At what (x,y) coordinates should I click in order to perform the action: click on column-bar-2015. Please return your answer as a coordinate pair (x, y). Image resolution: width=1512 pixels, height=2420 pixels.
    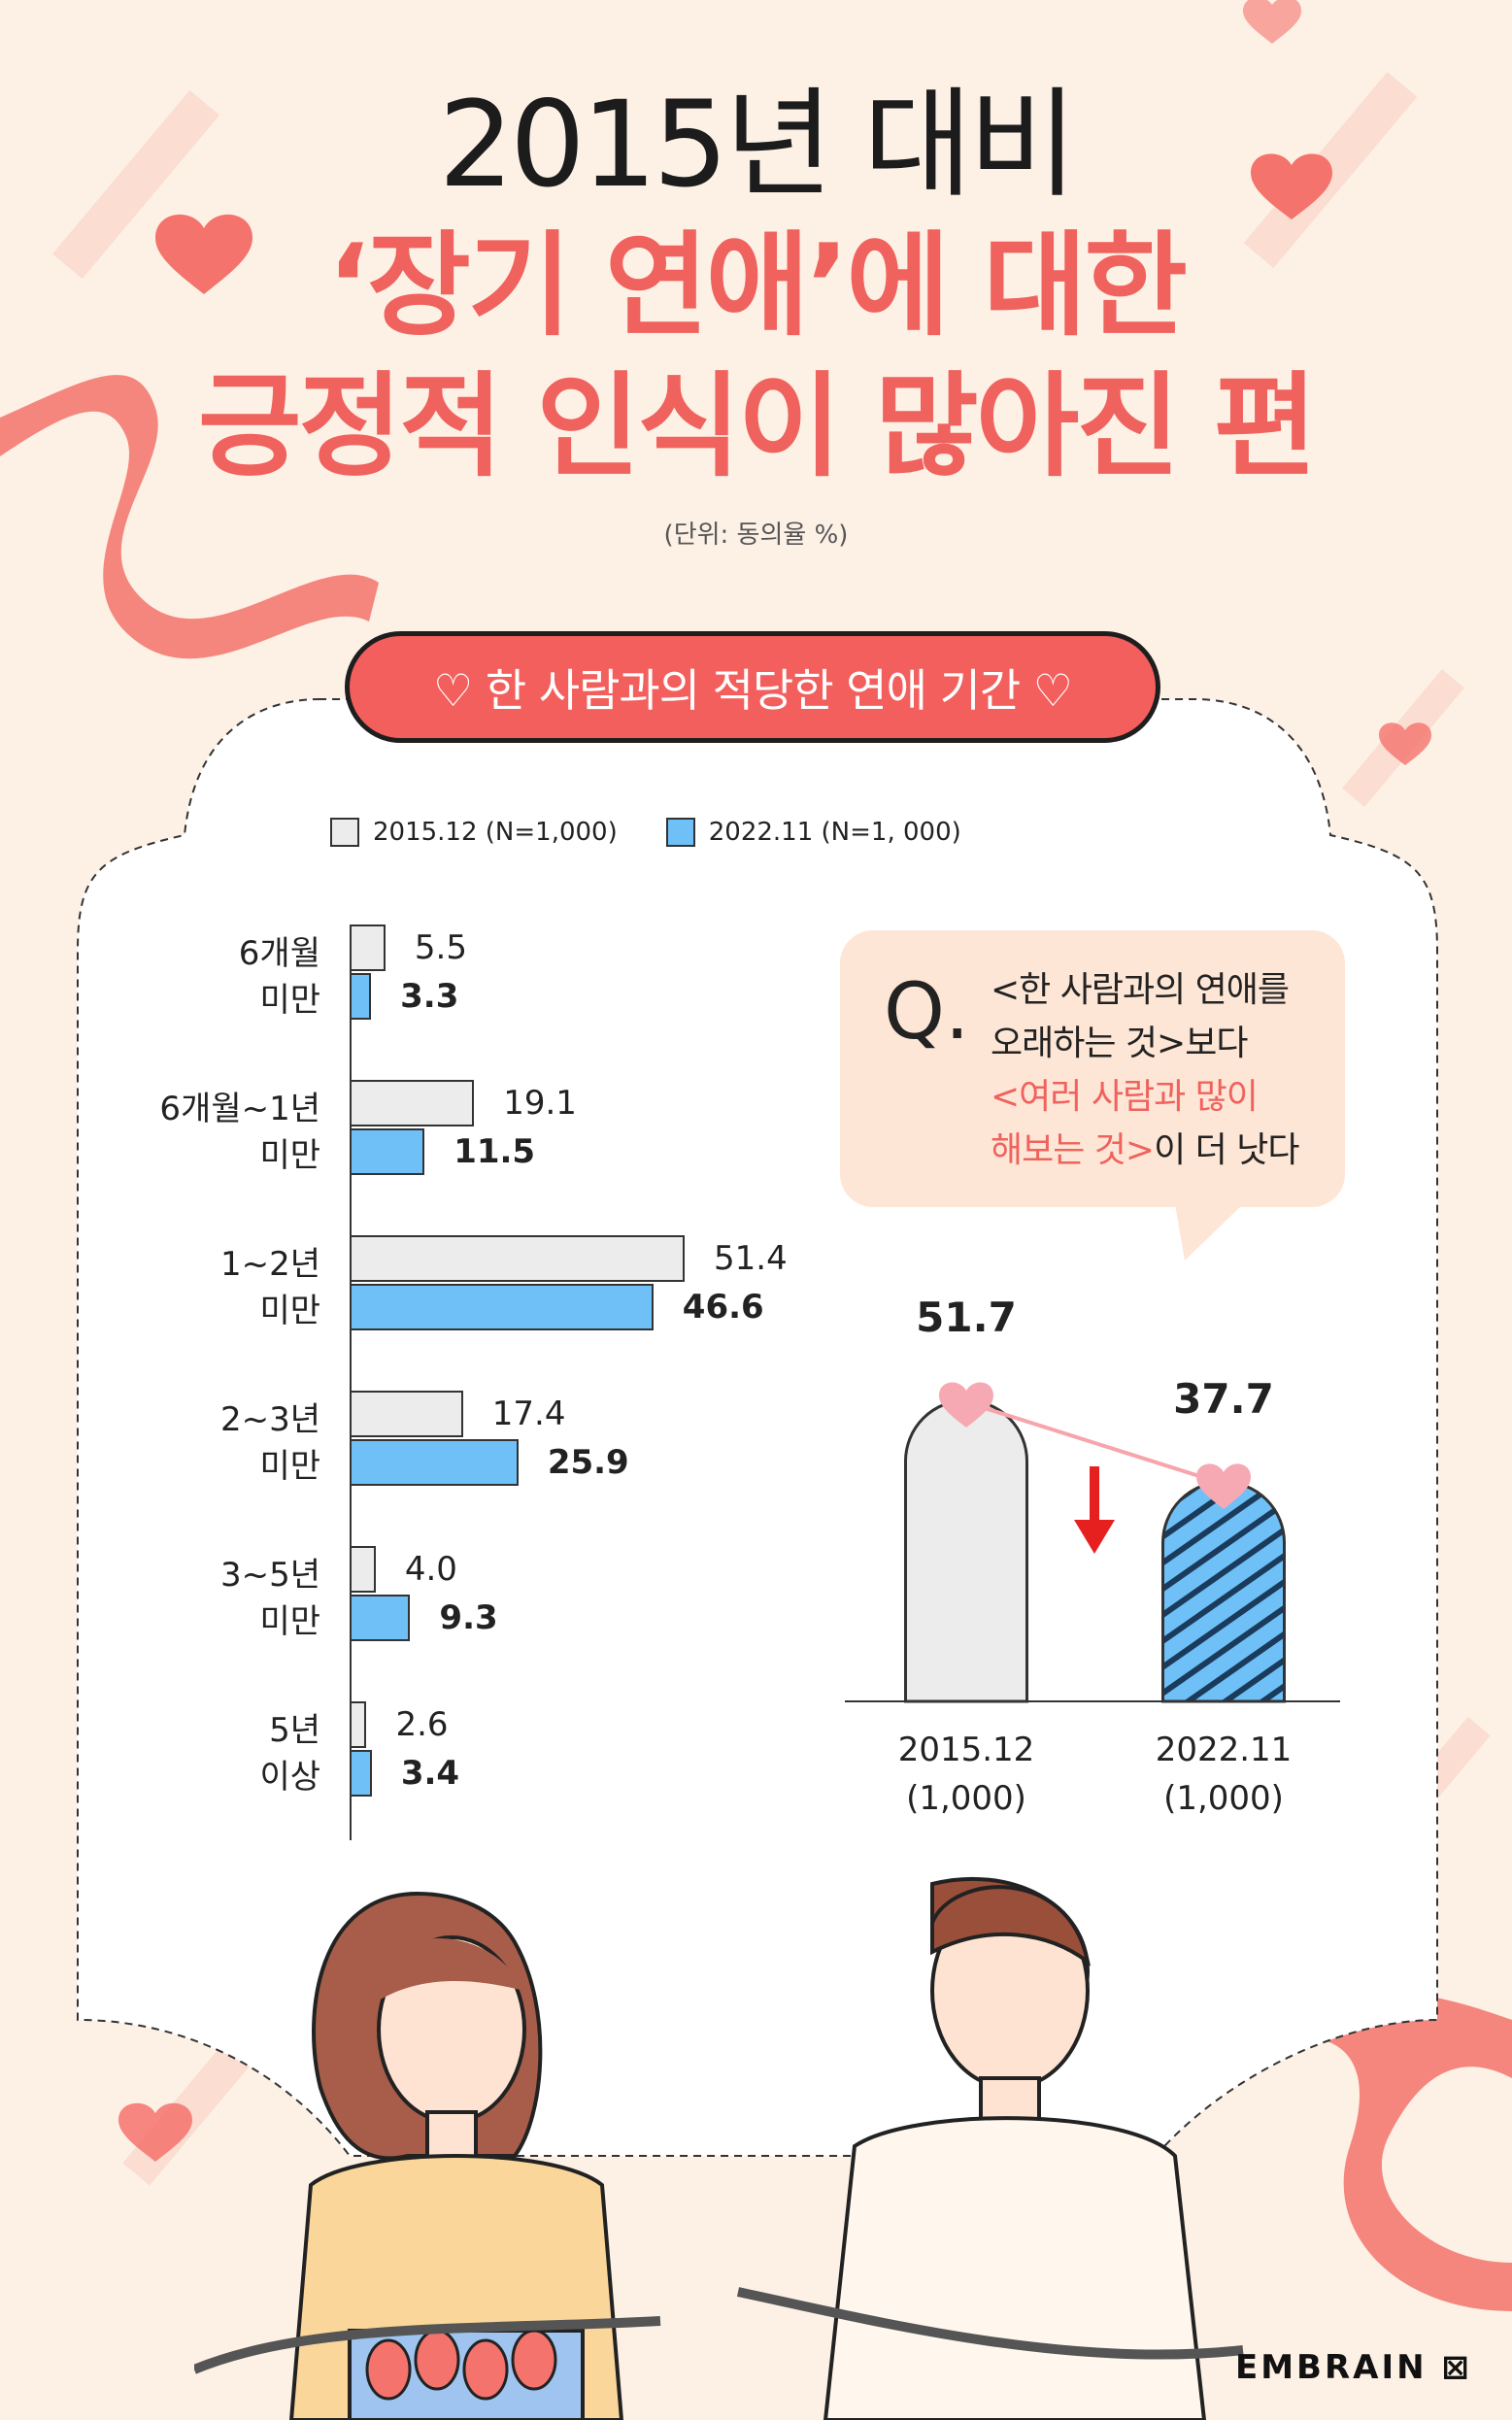
    Looking at the image, I should click on (966, 1550).